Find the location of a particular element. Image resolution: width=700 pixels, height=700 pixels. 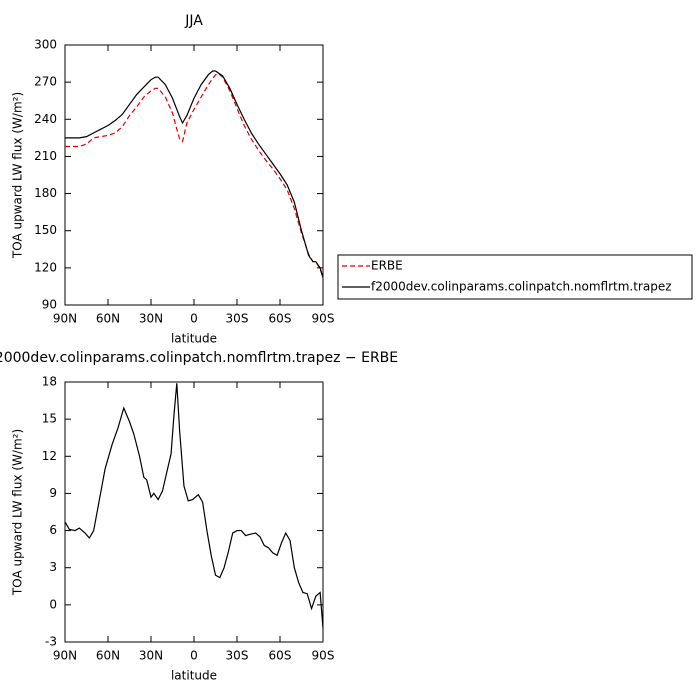

y-tick-label: 0 is located at coordinates (53, 604).